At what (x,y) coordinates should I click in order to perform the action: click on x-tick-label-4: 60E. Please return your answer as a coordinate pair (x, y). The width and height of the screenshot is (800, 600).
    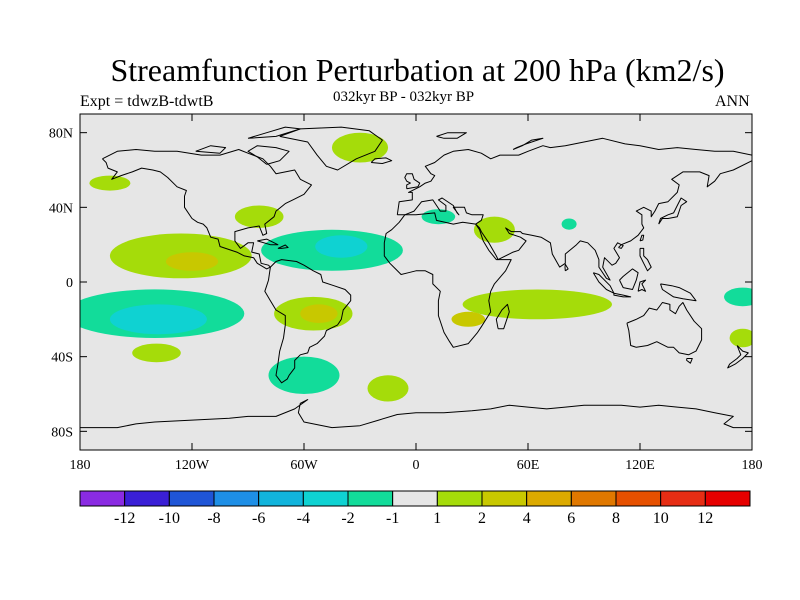
    Looking at the image, I should click on (528, 465).